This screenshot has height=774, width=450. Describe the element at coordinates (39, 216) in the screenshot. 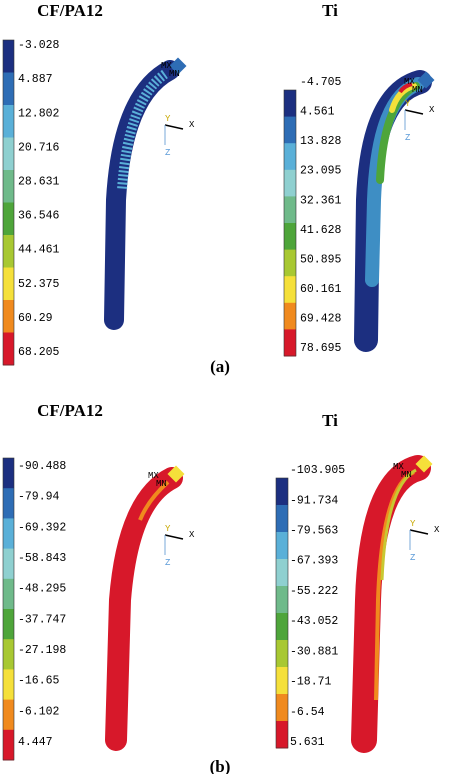

I see `legend-label: 36.546` at that location.